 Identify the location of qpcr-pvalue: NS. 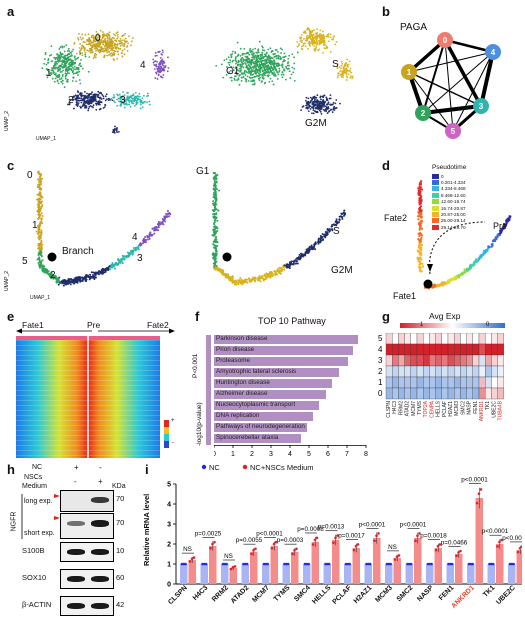
(392, 547).